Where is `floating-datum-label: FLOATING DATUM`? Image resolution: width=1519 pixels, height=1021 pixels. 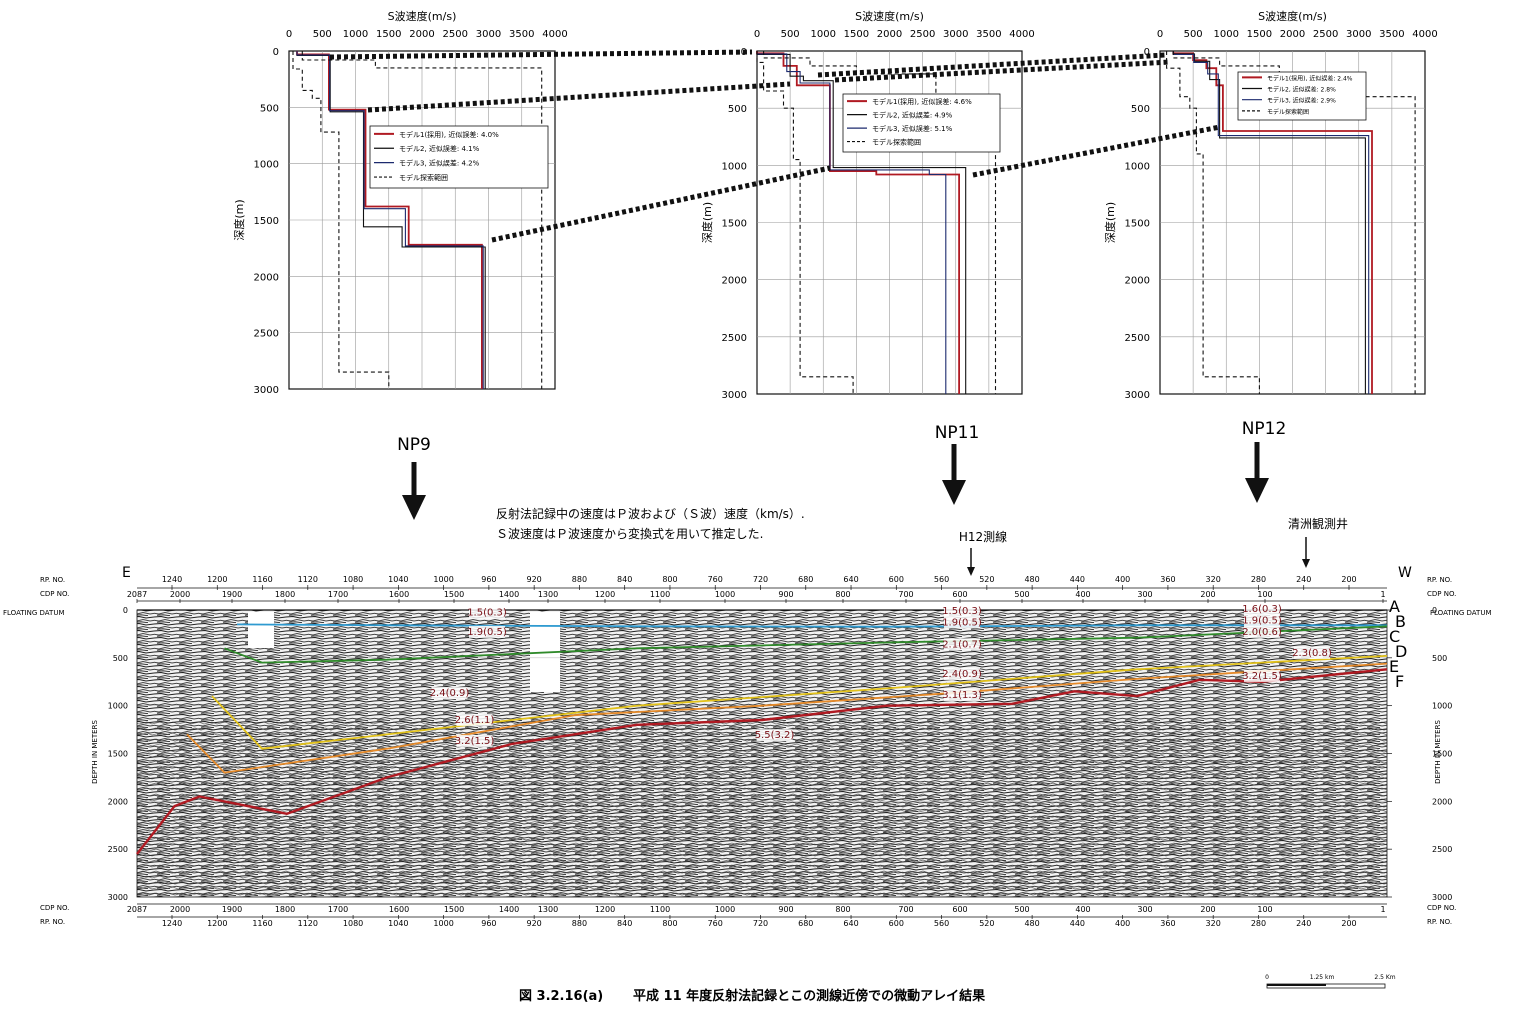
floating-datum-label: FLOATING DATUM is located at coordinates (1461, 613).